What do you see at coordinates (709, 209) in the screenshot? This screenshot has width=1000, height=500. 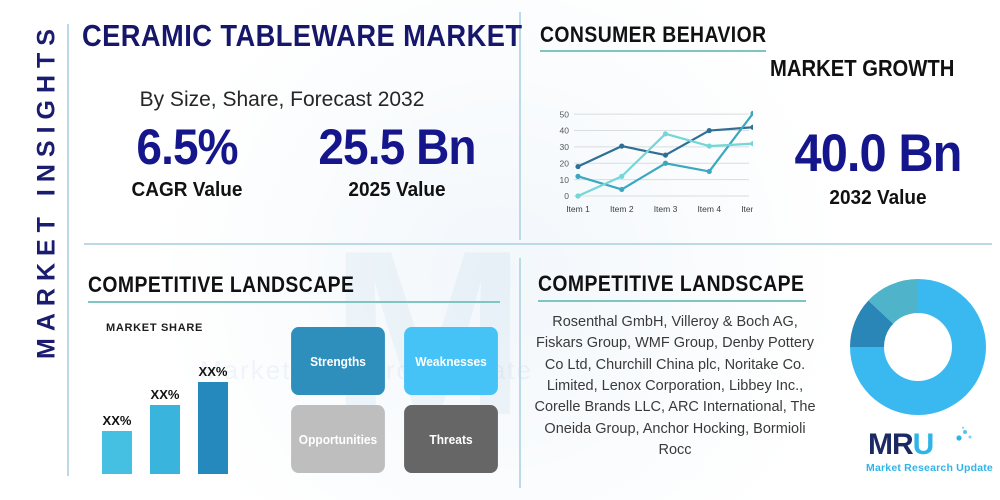 I see `chart-x-tick-label: Item 4` at bounding box center [709, 209].